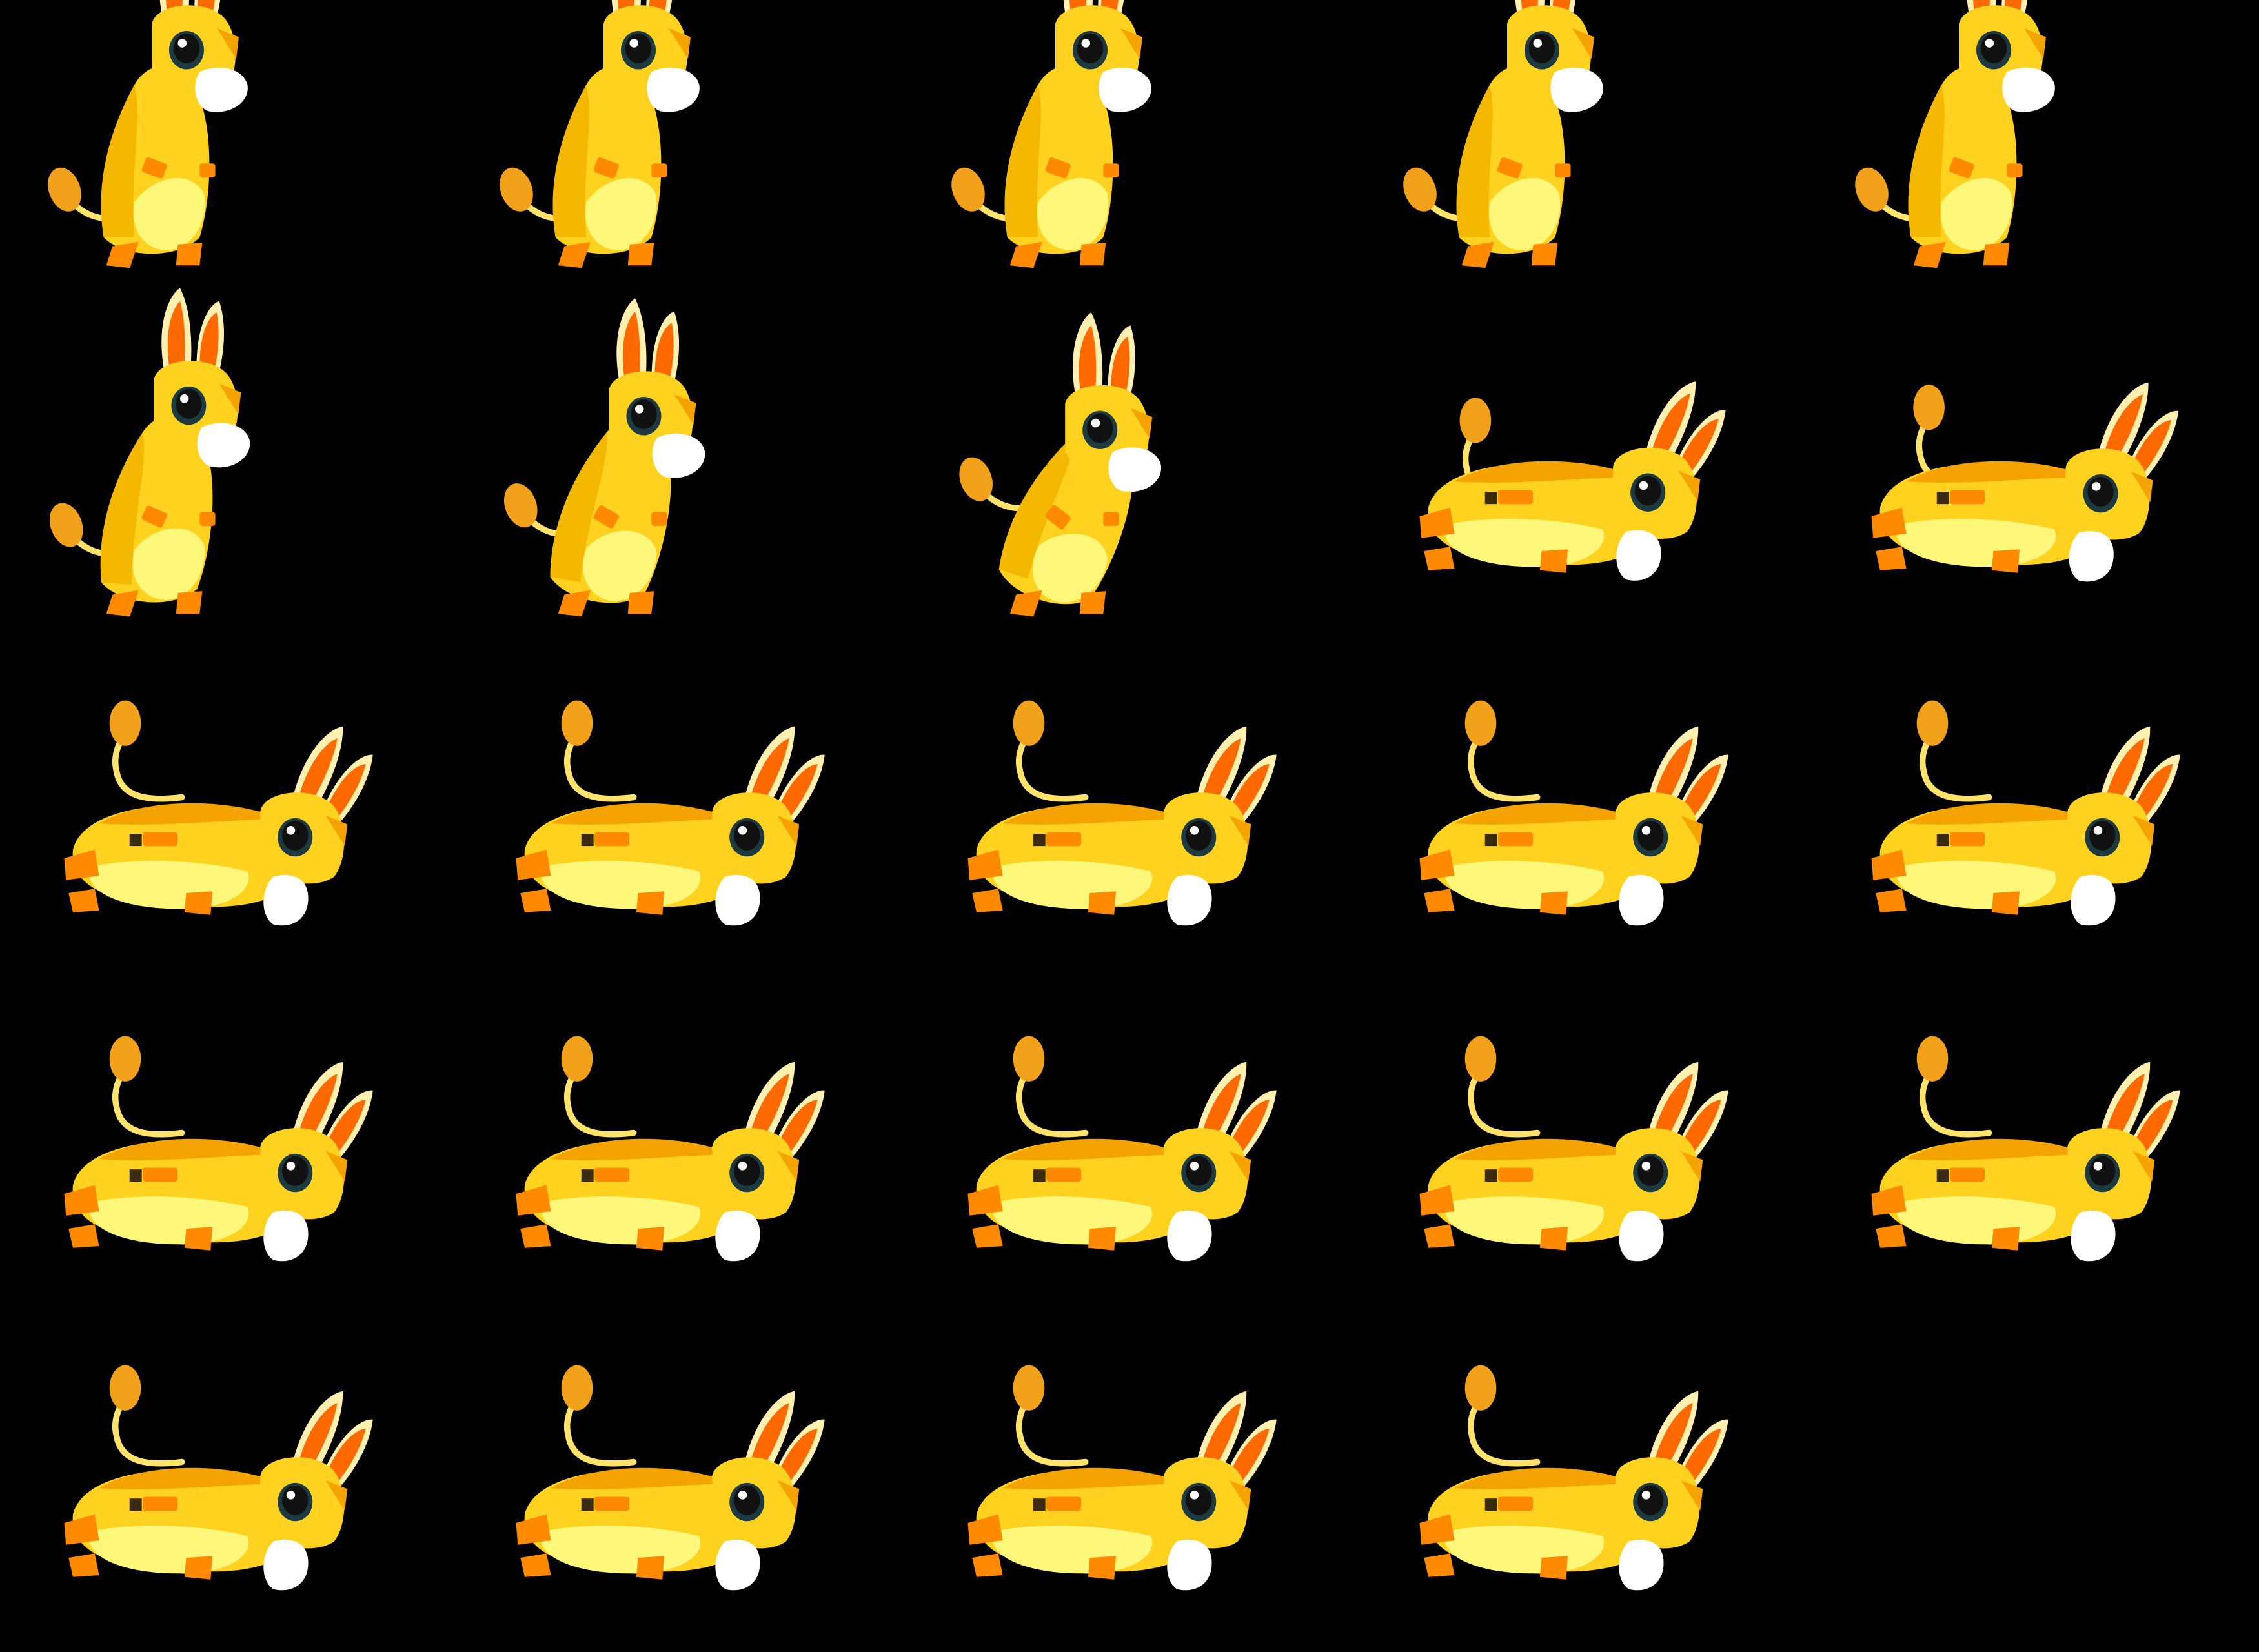 The width and height of the screenshot is (2259, 1652). I want to click on hoof-dark, so click(1491, 1504).